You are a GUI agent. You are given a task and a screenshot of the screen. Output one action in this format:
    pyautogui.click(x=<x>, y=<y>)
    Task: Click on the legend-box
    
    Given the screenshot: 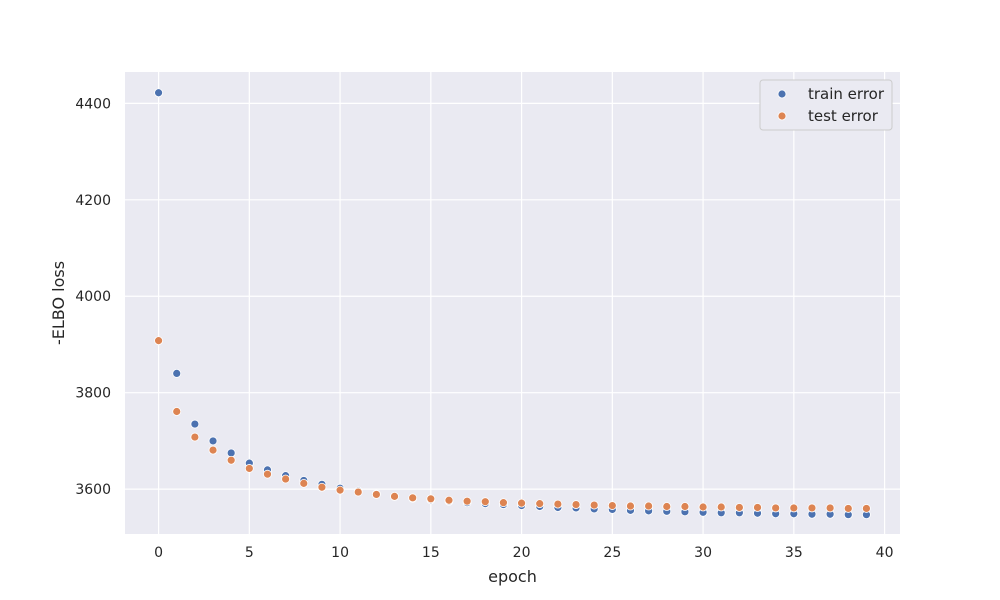 What is the action you would take?
    pyautogui.click(x=826, y=105)
    